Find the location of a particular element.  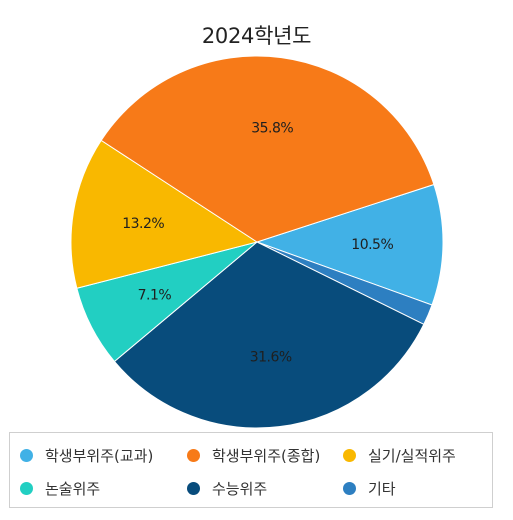

legend-item-종합: 학생부위주(종합) is located at coordinates (253, 455).